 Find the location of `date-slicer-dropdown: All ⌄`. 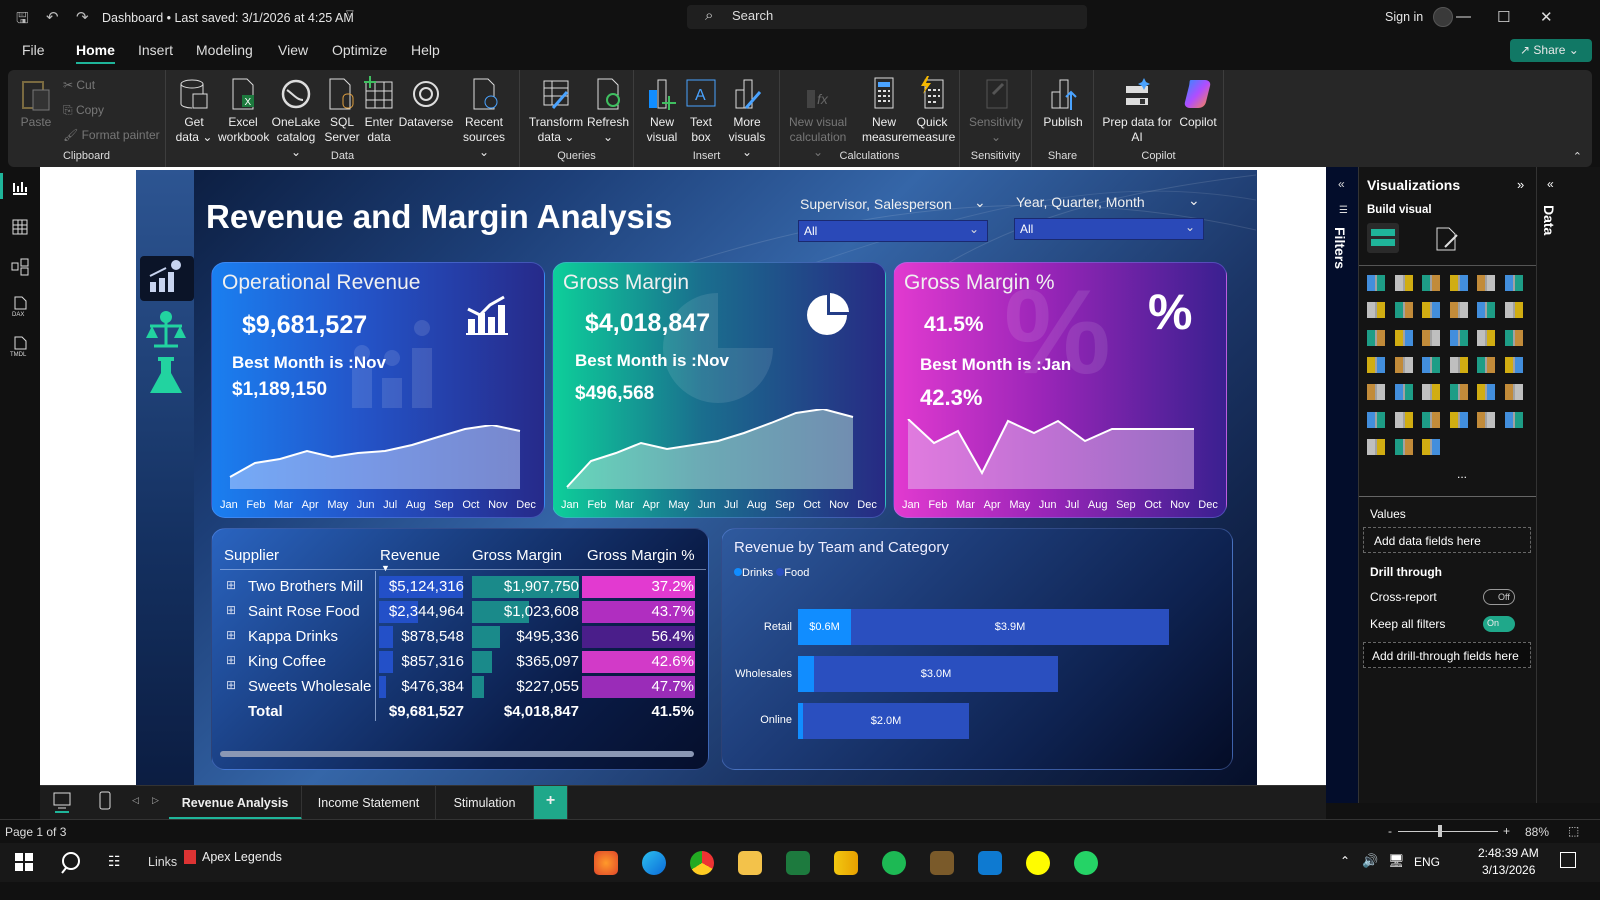

date-slicer-dropdown: All ⌄ is located at coordinates (1109, 229).